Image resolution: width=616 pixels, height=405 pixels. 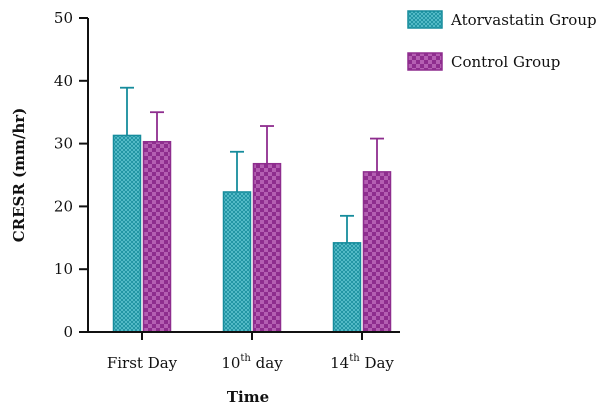 What do you see at coordinates (63, 269) in the screenshot?
I see `y-tick-label: 10` at bounding box center [63, 269].